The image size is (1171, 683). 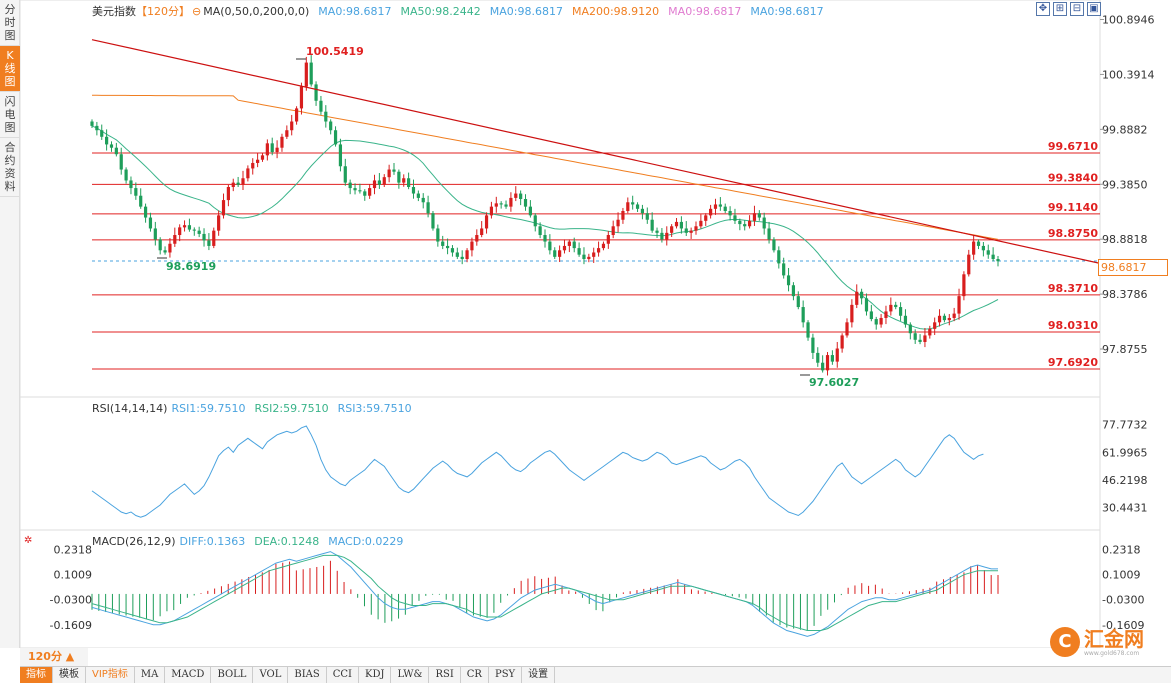 What do you see at coordinates (1073, 146) in the screenshot?
I see `level-label: 99.6710` at bounding box center [1073, 146].